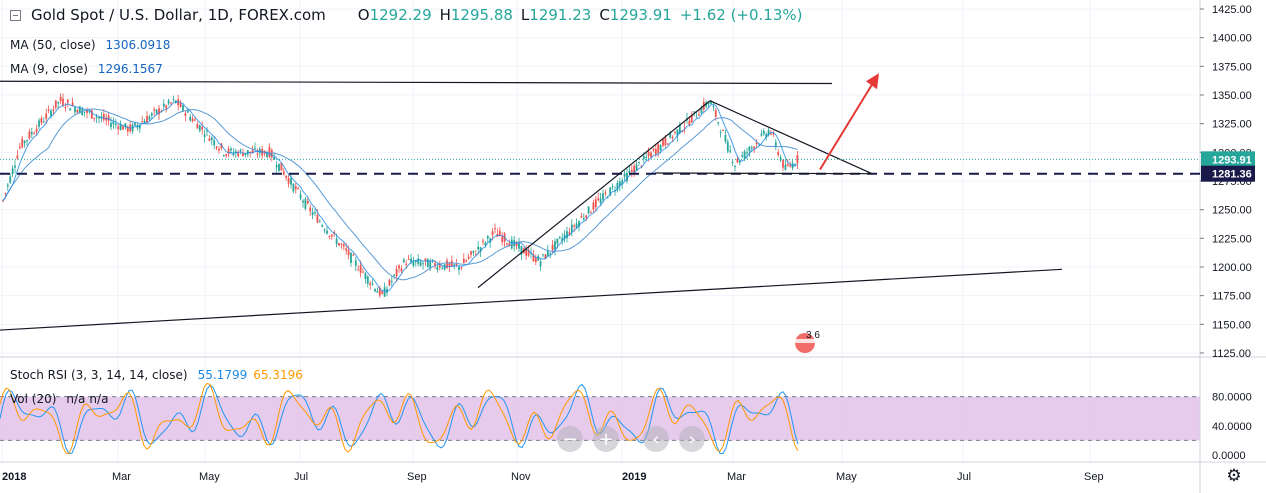 This screenshot has width=1266, height=493. Describe the element at coordinates (1232, 39) in the screenshot. I see `price-tick-label: 1400.00` at that location.